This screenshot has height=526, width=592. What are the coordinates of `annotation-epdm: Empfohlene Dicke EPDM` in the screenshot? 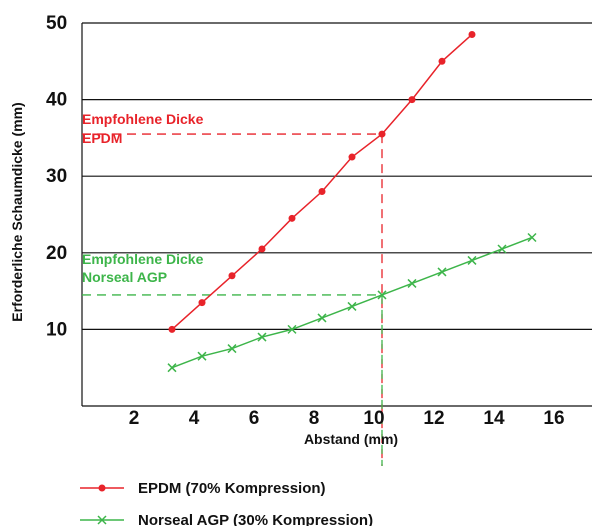 It's located at (143, 128).